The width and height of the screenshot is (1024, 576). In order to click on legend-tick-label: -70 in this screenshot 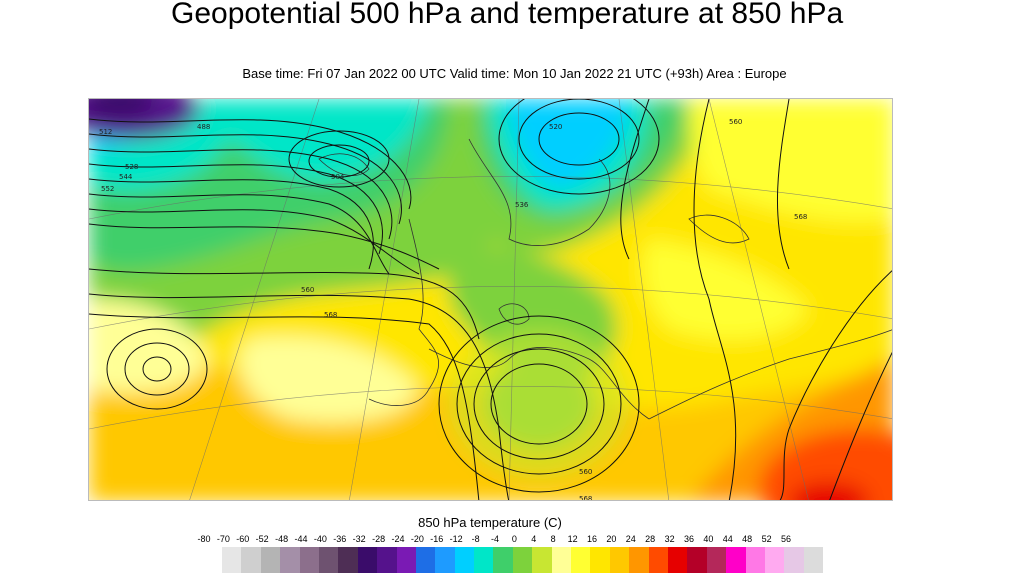, I will do `click(223, 539)`.